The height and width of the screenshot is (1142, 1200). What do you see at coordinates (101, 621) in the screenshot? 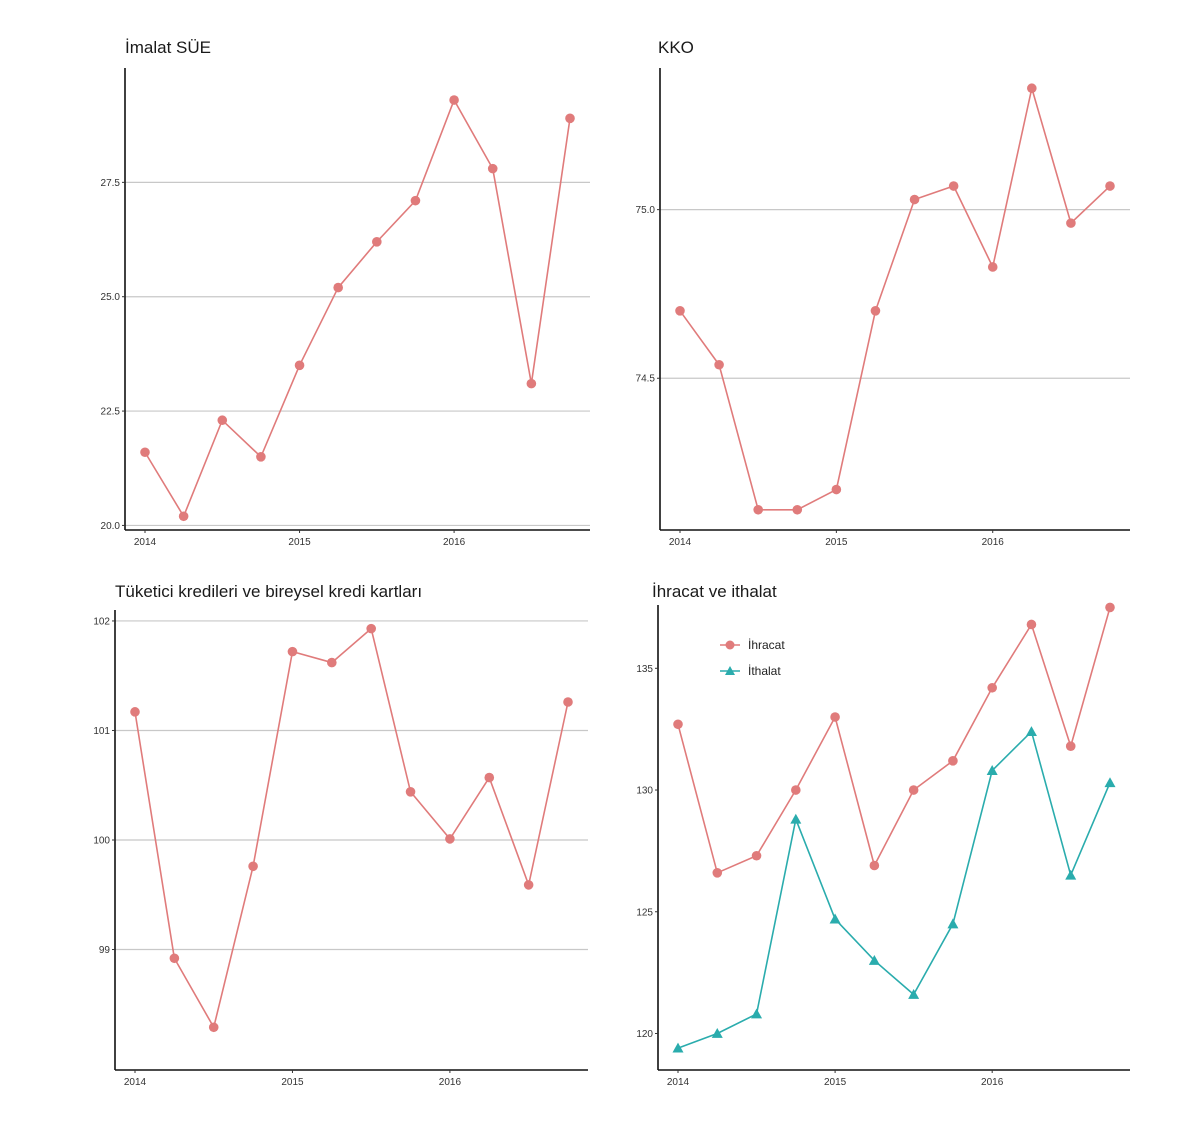
I see `y-tick-label: 102` at bounding box center [101, 621].